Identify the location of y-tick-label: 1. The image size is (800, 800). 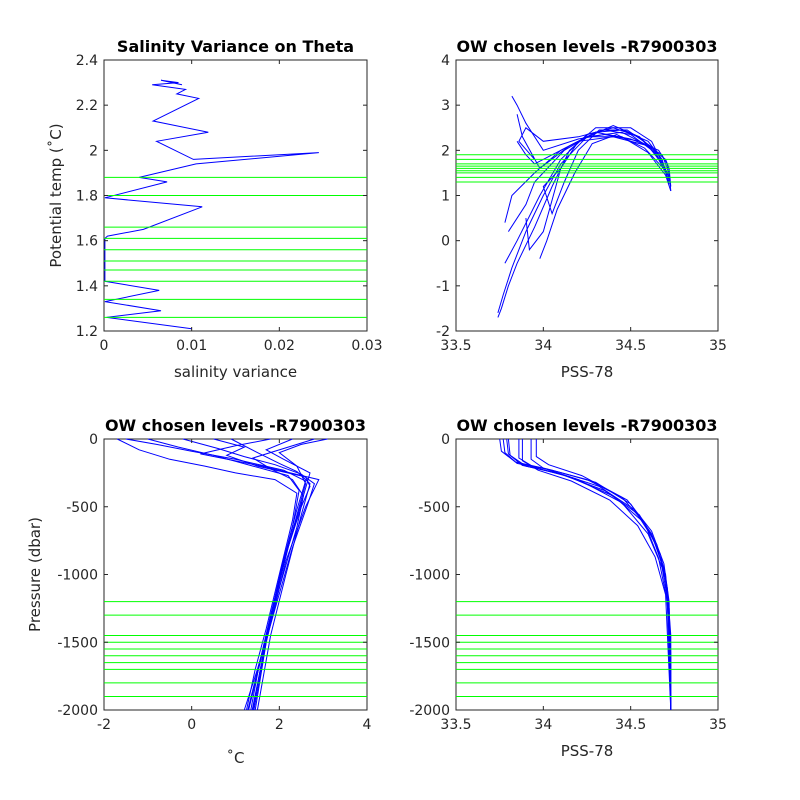
(445, 197).